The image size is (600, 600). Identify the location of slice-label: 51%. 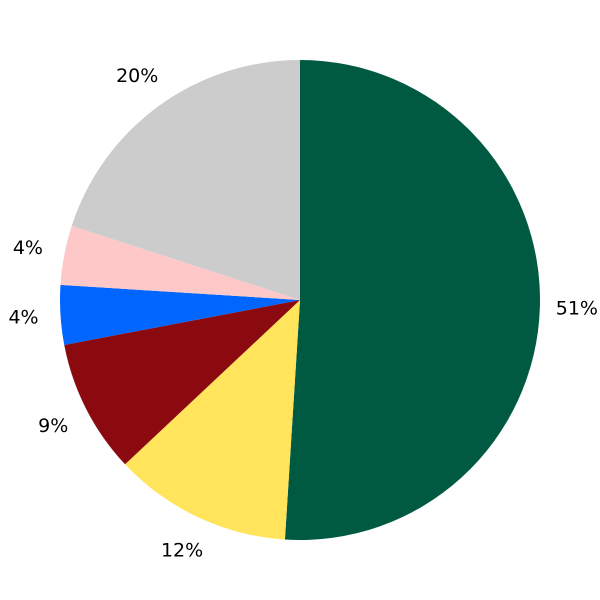
(577, 309).